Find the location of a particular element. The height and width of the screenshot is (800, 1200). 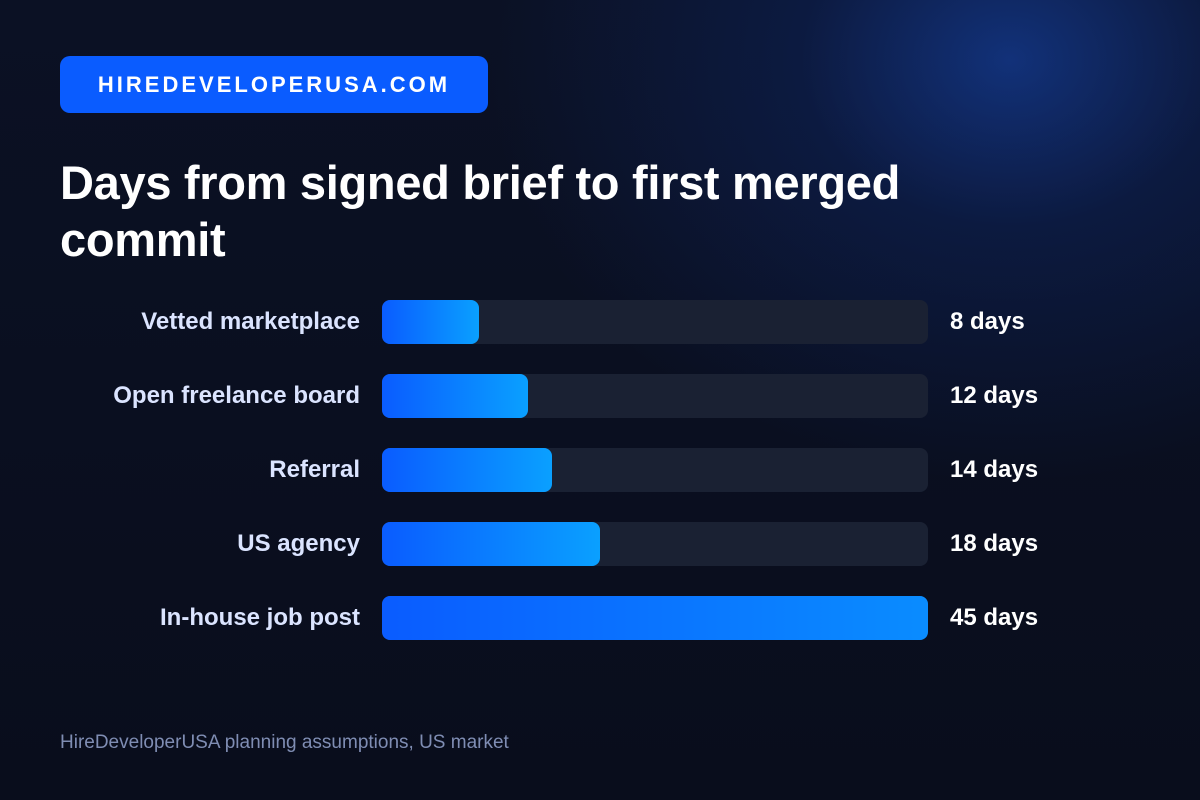

category-label: Open freelance board is located at coordinates (236, 395).